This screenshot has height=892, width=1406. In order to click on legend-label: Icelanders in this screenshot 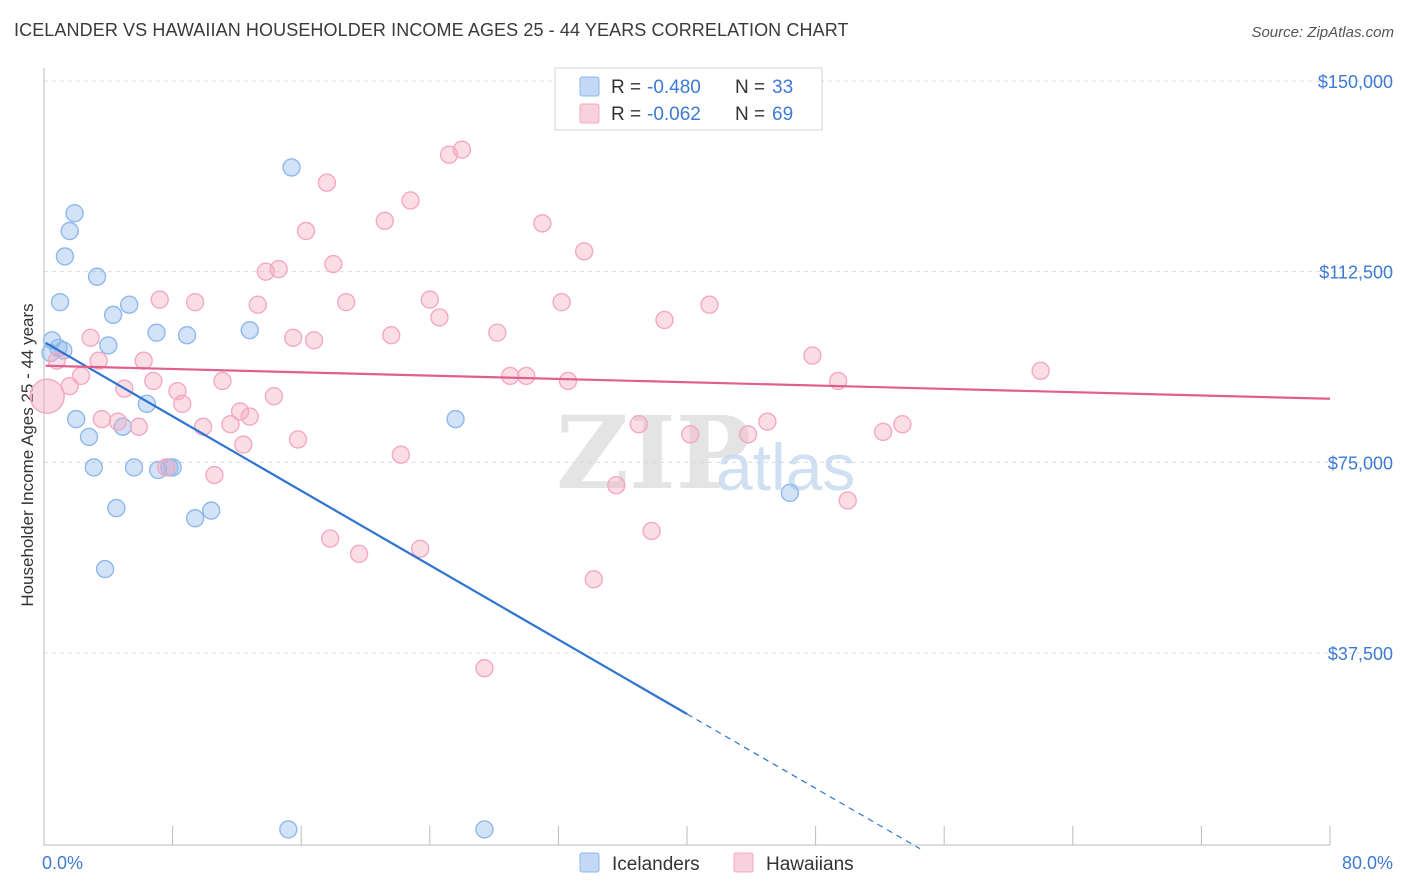, I will do `click(656, 864)`.